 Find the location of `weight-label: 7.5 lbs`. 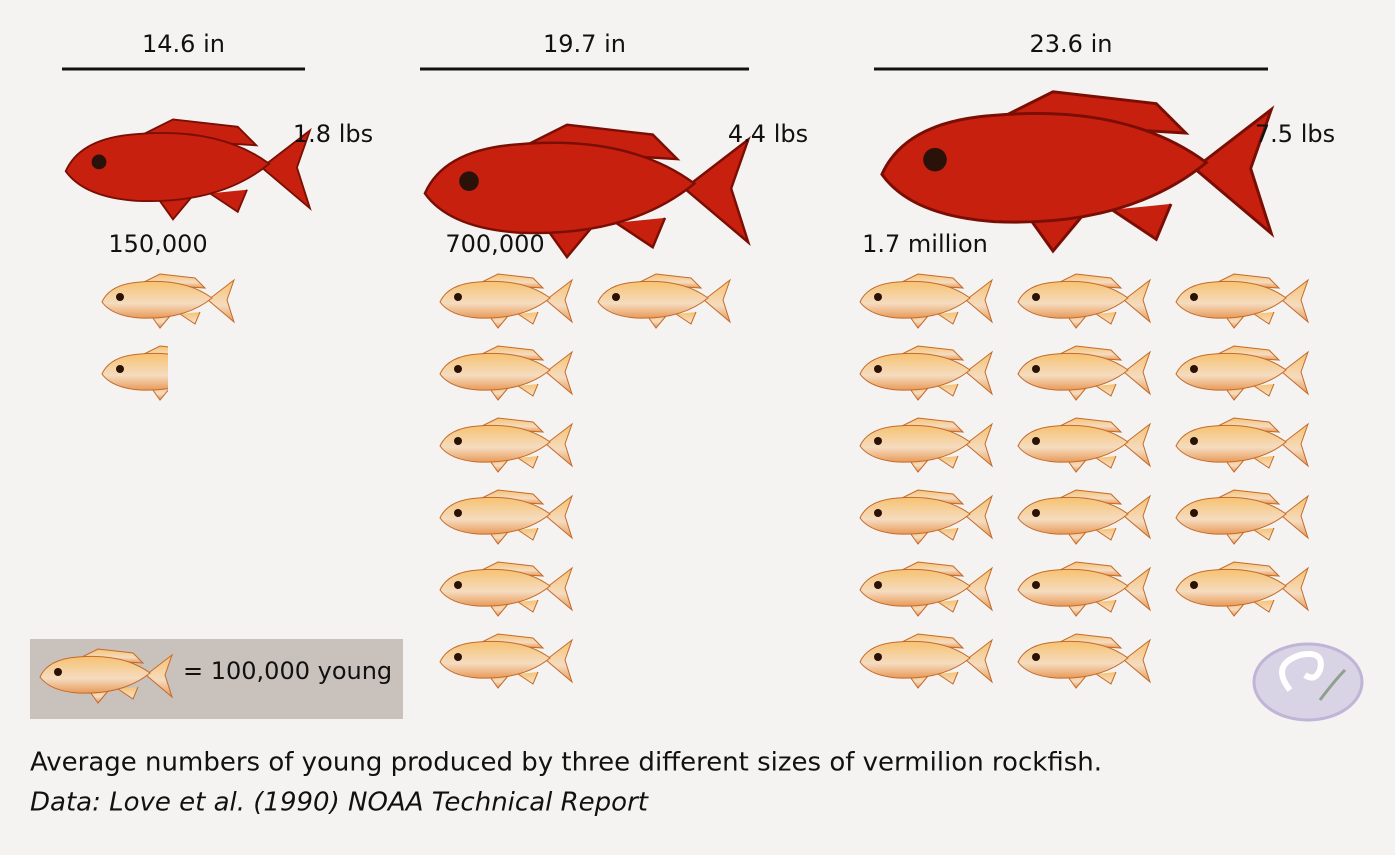

weight-label: 7.5 lbs is located at coordinates (1295, 134).